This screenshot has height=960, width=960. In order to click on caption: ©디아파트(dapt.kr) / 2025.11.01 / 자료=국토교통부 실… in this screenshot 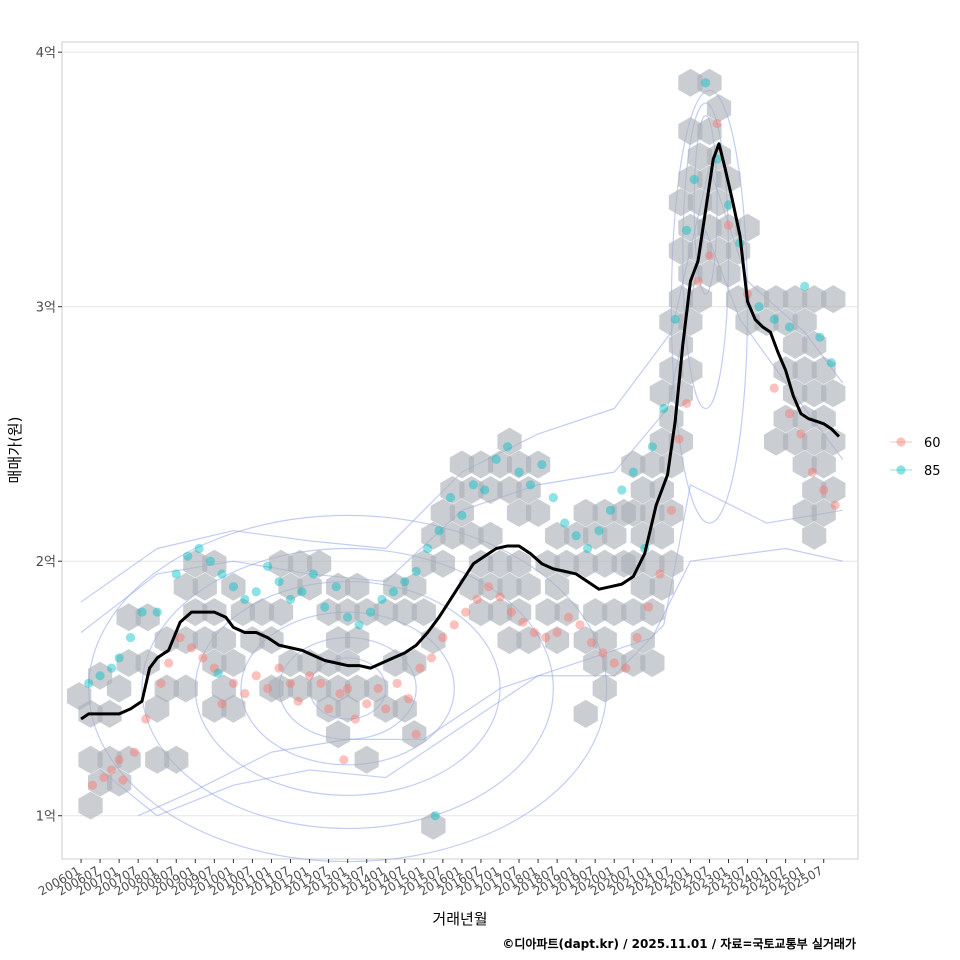, I will do `click(679, 943)`.